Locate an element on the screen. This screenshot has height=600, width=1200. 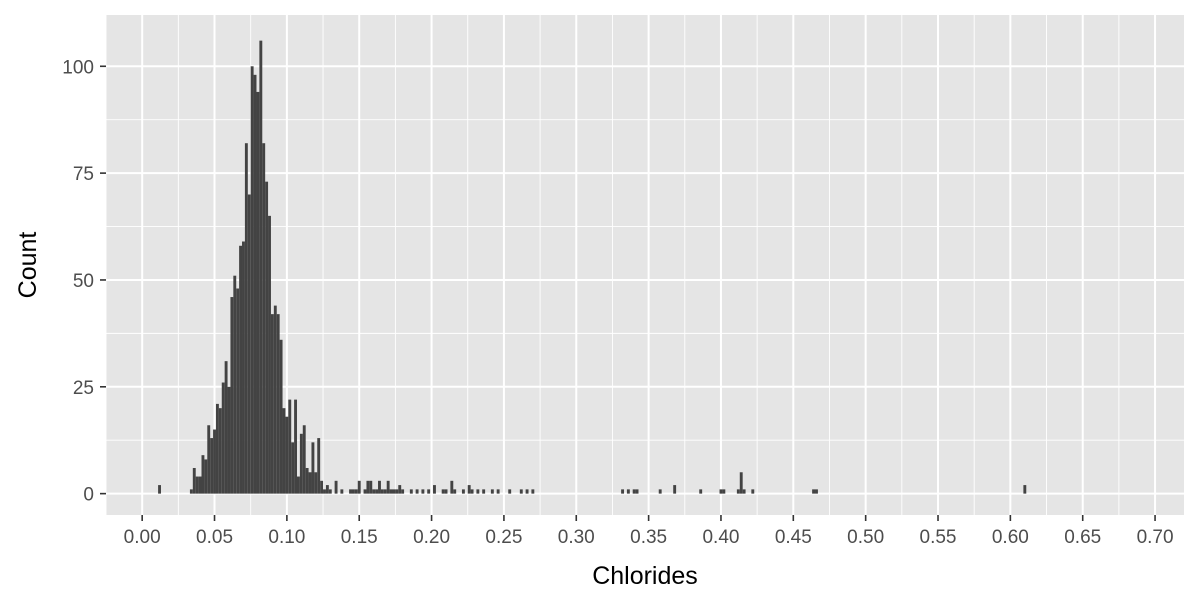
x-tick-label: 0.50 is located at coordinates (865, 537).